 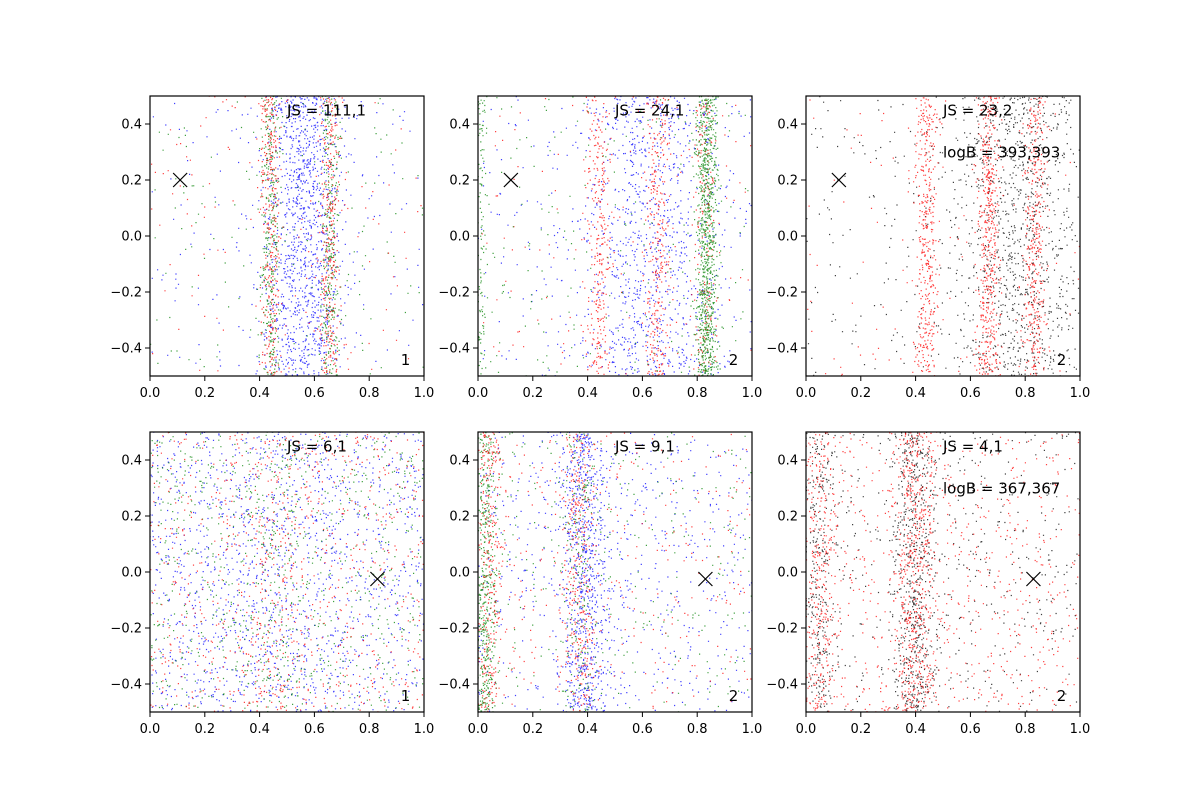 I want to click on logb-annotation: logB = 367,367, so click(x=1001, y=489).